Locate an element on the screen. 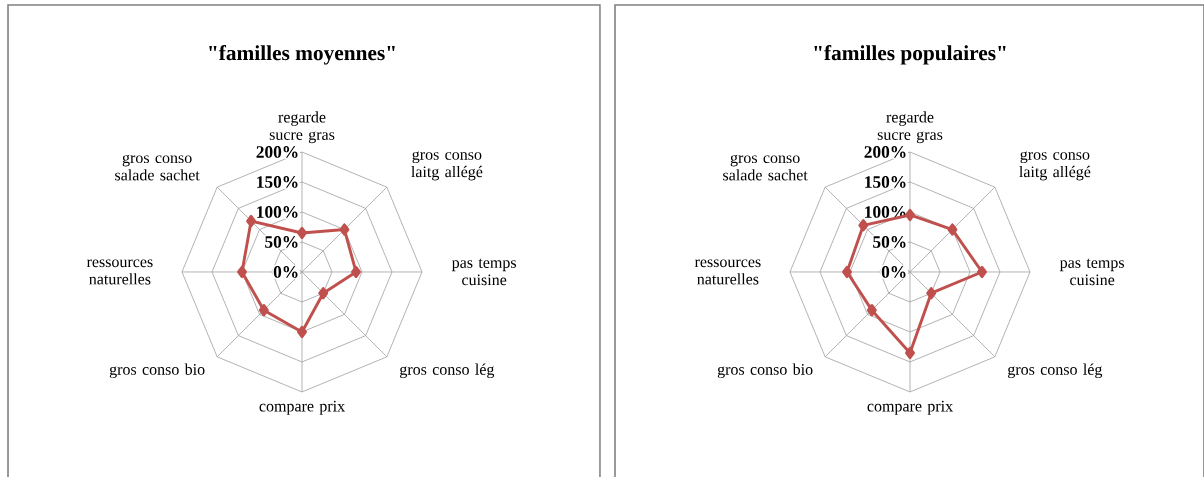 This screenshot has width=1204, height=477. chart-title: "familles moyennes" is located at coordinates (302, 54).